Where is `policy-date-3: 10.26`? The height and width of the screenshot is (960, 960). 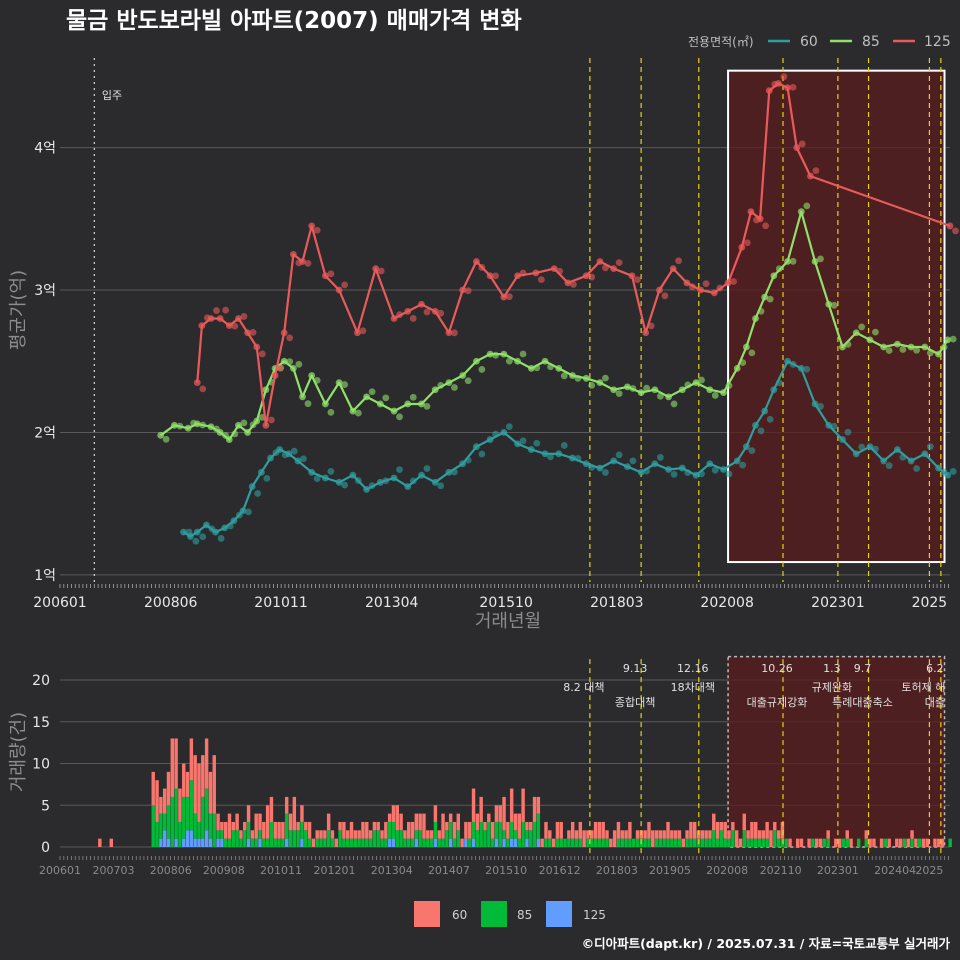
policy-date-3: 10.26 is located at coordinates (777, 668).